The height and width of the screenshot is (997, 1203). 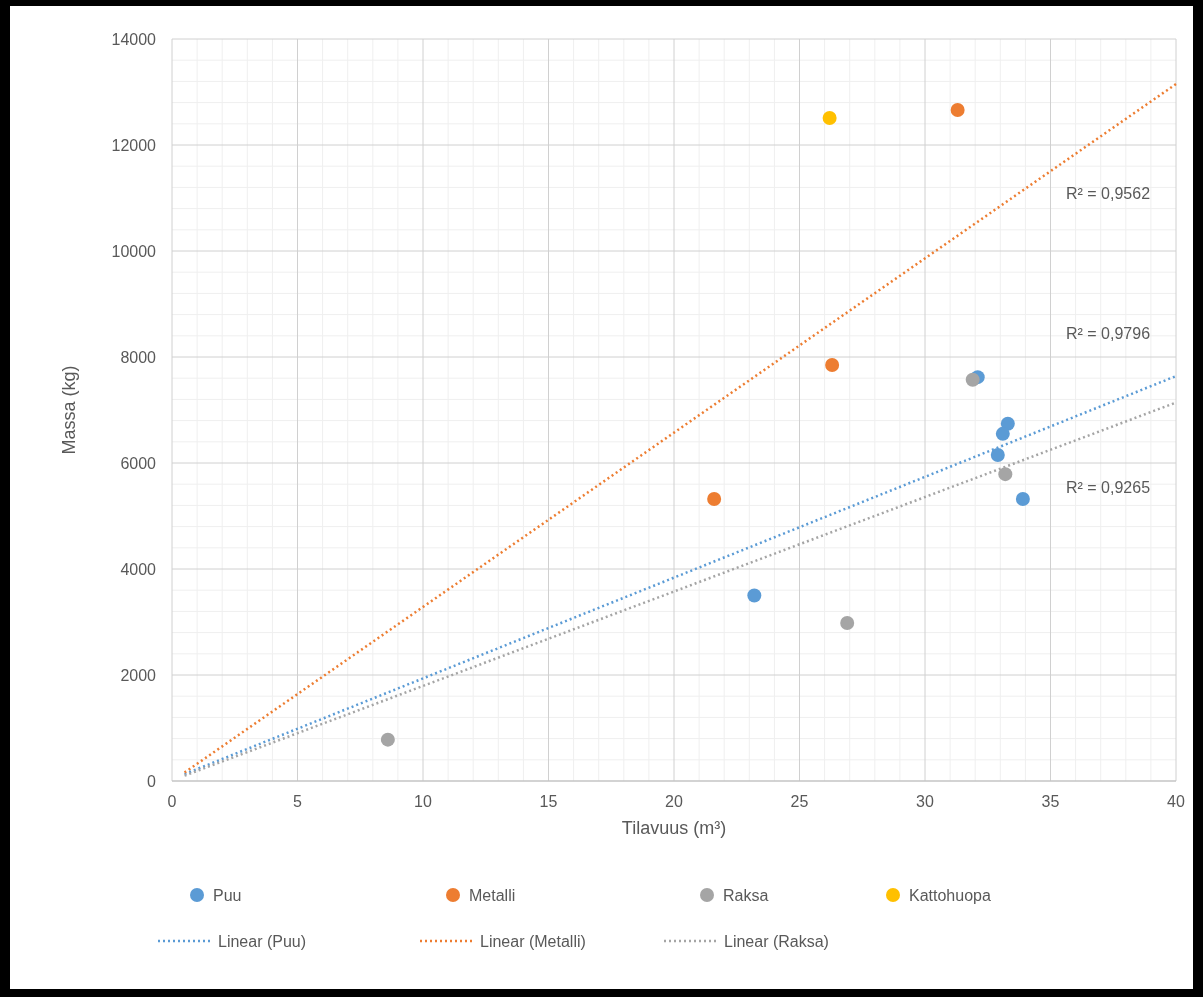 I want to click on annotation: R² = 0,9796, so click(x=1108, y=333).